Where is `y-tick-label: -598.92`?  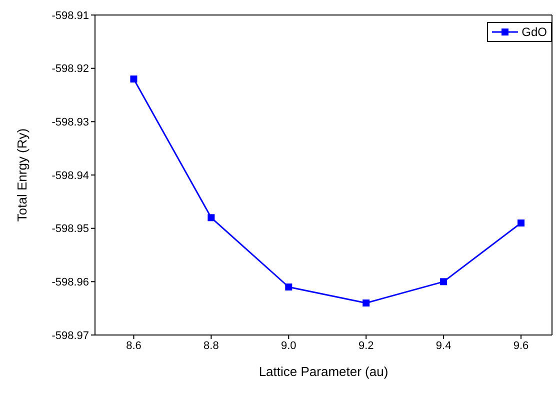
y-tick-label: -598.92 is located at coordinates (70, 69).